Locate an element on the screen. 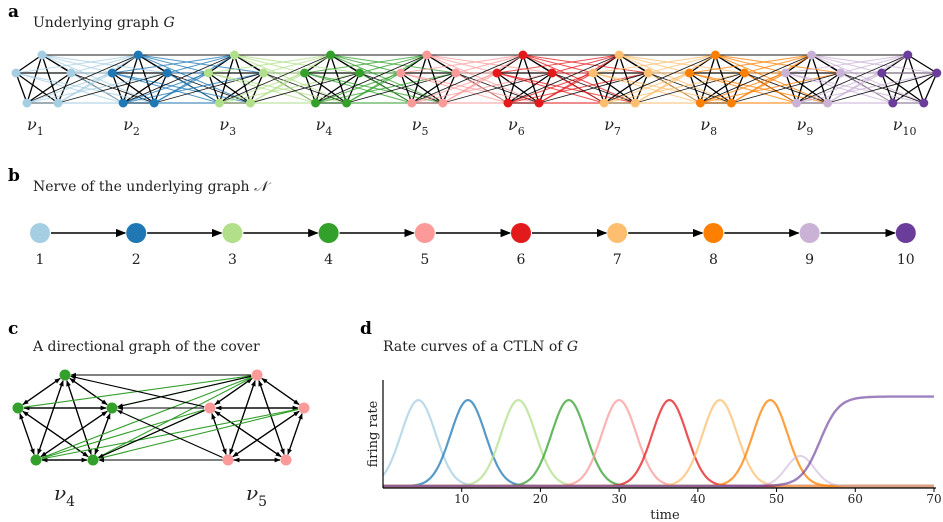 The height and width of the screenshot is (522, 943). panel-a-label: a is located at coordinates (13, 12).